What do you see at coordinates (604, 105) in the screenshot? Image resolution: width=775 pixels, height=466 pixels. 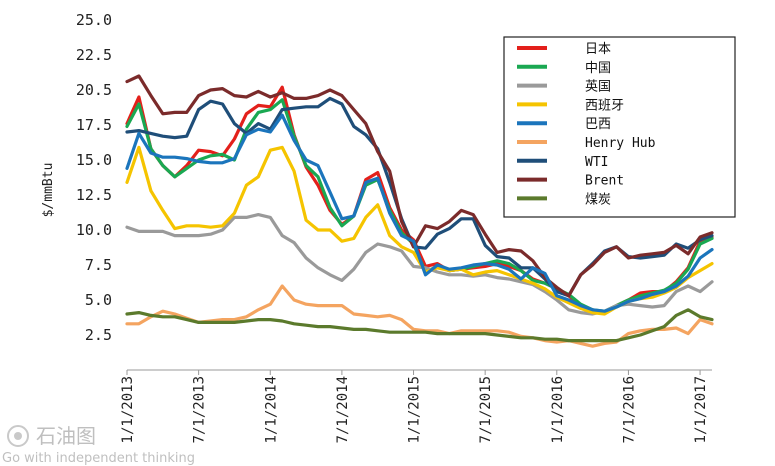 I see `legend-label: 西班牙` at bounding box center [604, 105].